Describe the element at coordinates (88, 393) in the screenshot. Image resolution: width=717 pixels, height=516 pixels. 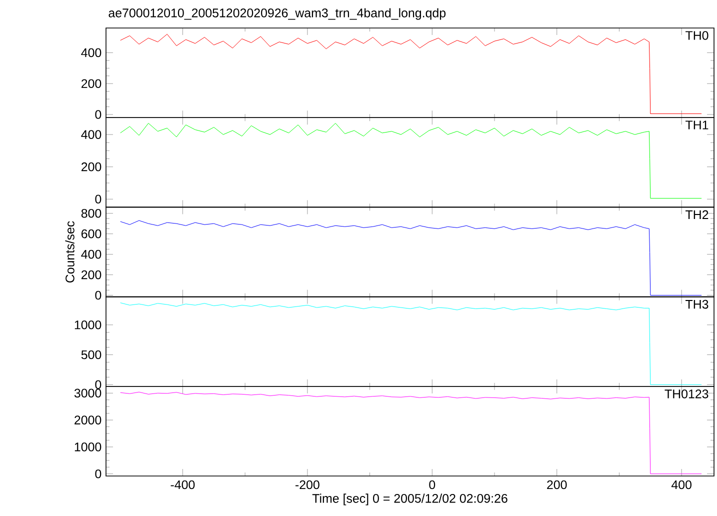
I see `y-tick-label: 3000` at that location.